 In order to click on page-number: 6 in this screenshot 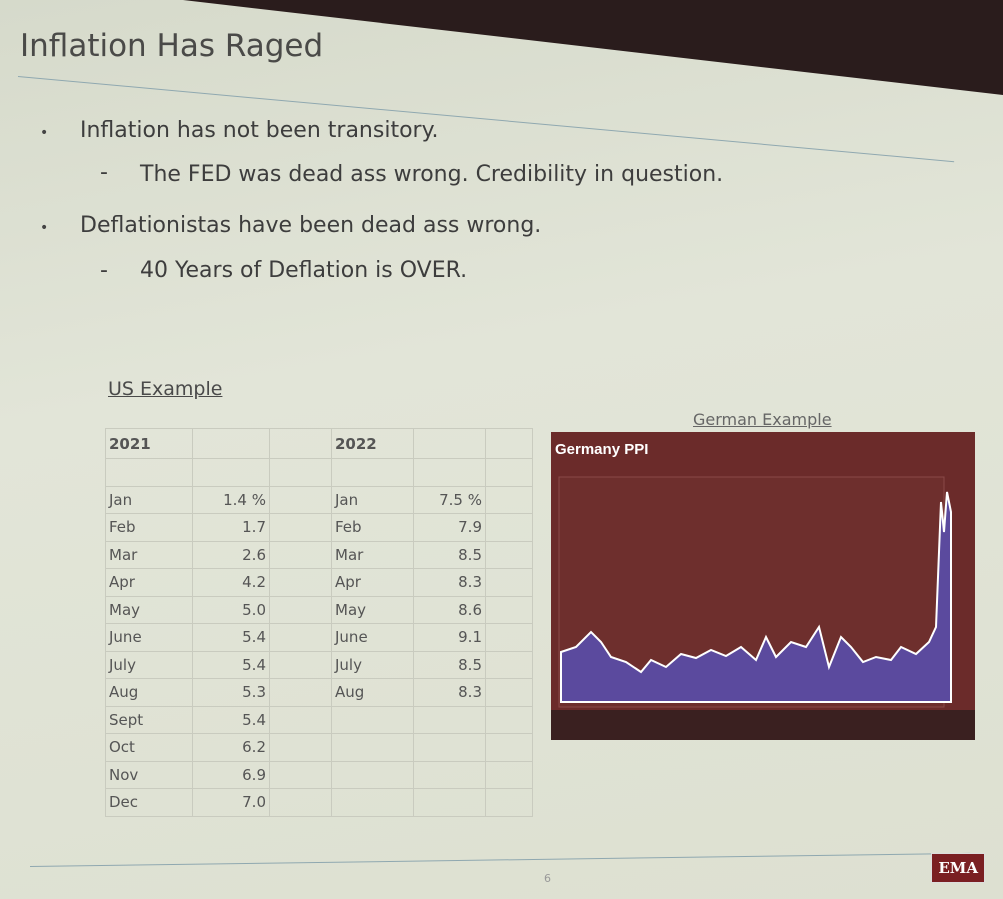, I will do `click(547, 878)`.